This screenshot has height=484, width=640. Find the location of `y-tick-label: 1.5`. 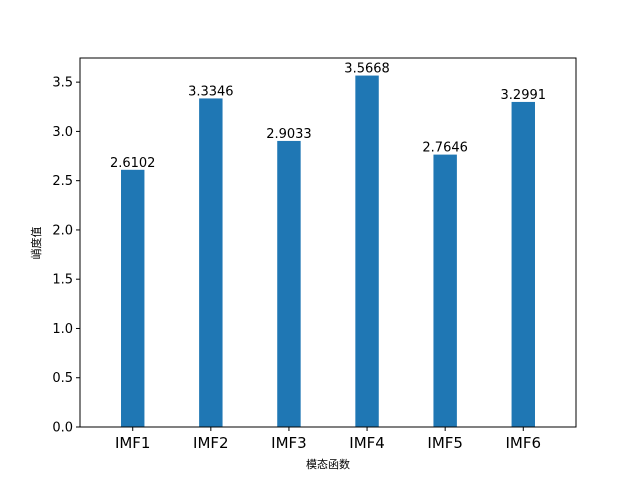

y-tick-label: 1.5 is located at coordinates (62, 280).